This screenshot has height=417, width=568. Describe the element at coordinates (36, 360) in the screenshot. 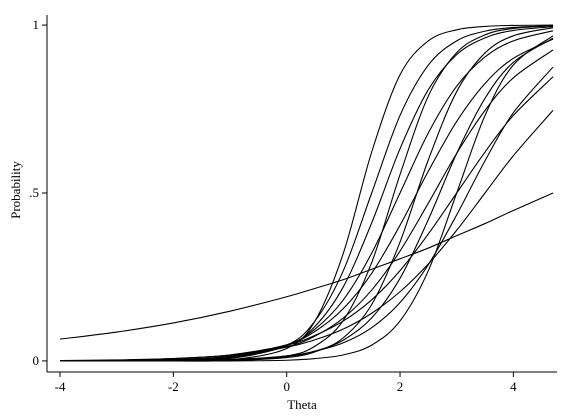

I see `y-tick-label: 0` at that location.